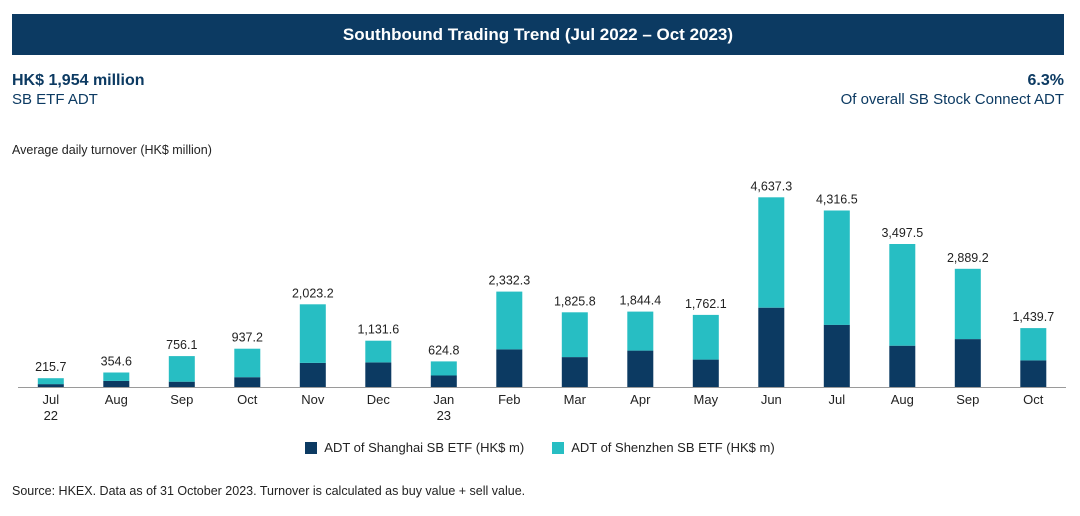 The width and height of the screenshot is (1080, 516). Describe the element at coordinates (247, 399) in the screenshot. I see `x-tick-label-3: Oct` at that location.